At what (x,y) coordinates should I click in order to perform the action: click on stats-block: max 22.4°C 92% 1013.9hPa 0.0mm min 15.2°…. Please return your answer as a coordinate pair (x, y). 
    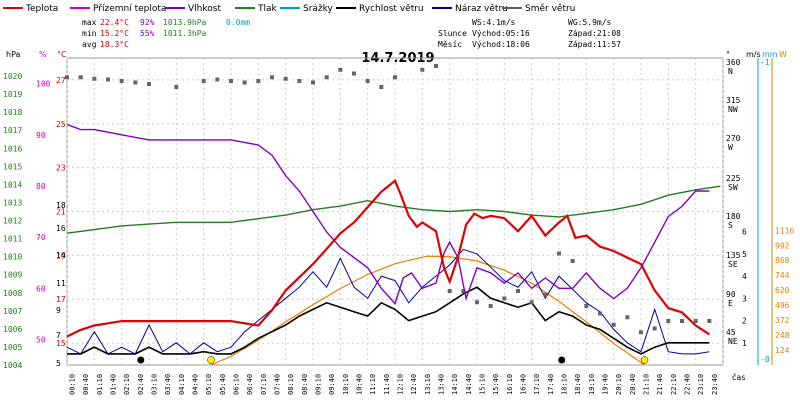
    Looking at the image, I should click on (351, 33).